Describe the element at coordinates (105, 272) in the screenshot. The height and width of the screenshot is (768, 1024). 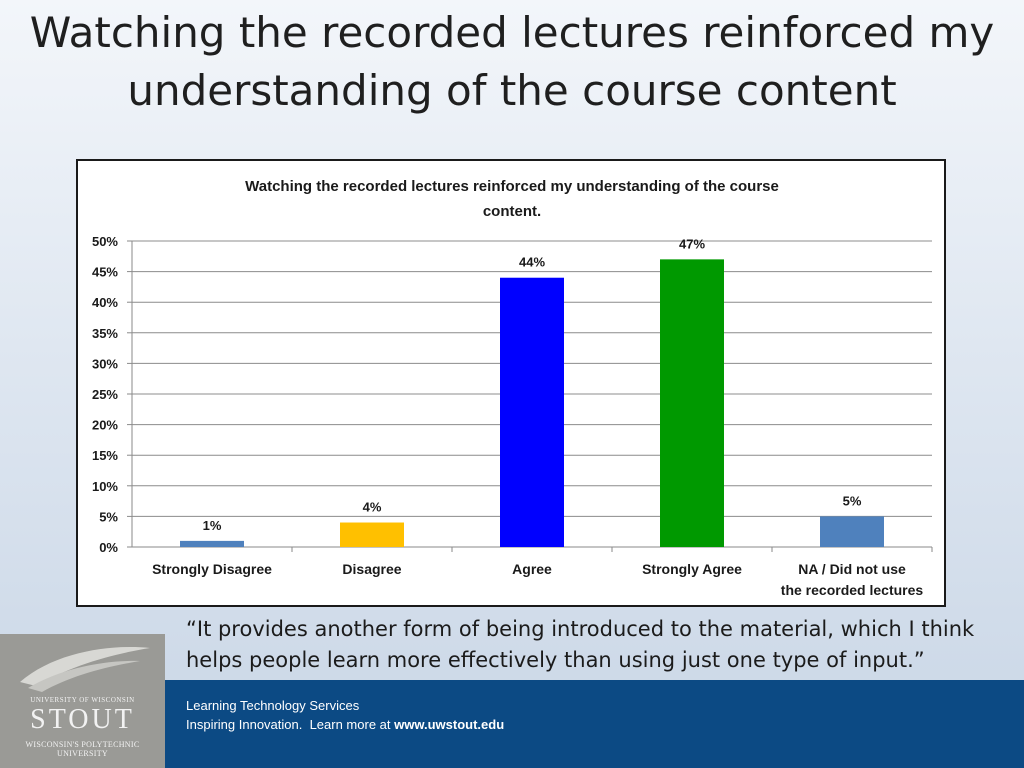
I see `y-tick-label: 45%` at that location.